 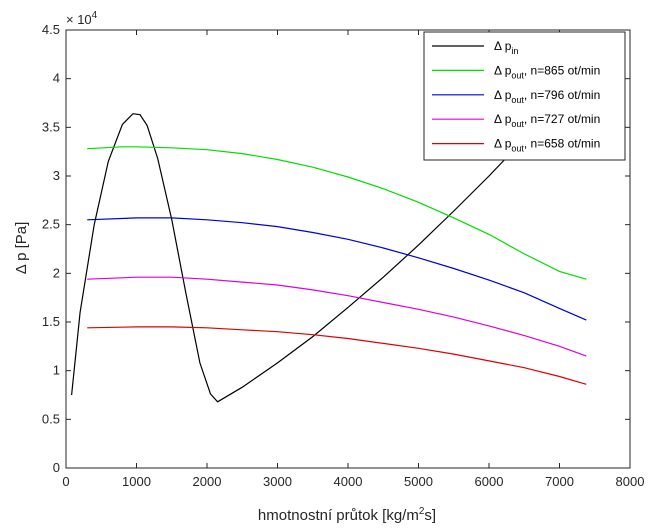 What do you see at coordinates (21, 248) in the screenshot?
I see `y-axis-label: Δ p [Pa]` at bounding box center [21, 248].